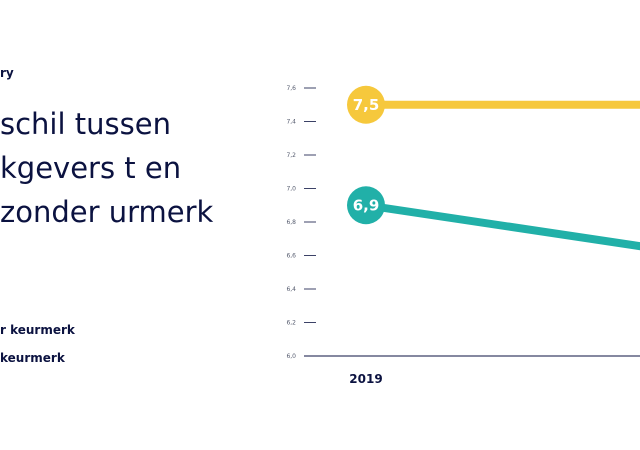 The width and height of the screenshot is (640, 450). Describe the element at coordinates (291, 122) in the screenshot. I see `y-tick-label: 7,4` at that location.